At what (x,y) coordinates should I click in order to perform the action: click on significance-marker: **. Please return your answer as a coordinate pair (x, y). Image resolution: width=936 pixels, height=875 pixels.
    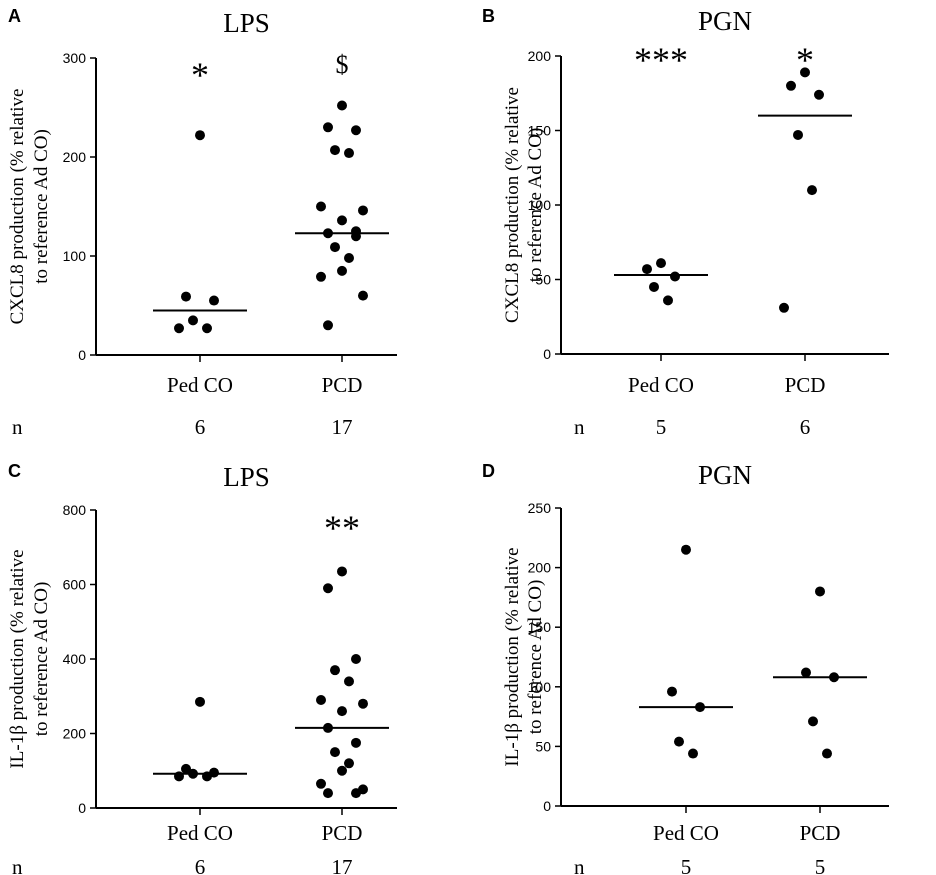
    Looking at the image, I should click on (342, 528).